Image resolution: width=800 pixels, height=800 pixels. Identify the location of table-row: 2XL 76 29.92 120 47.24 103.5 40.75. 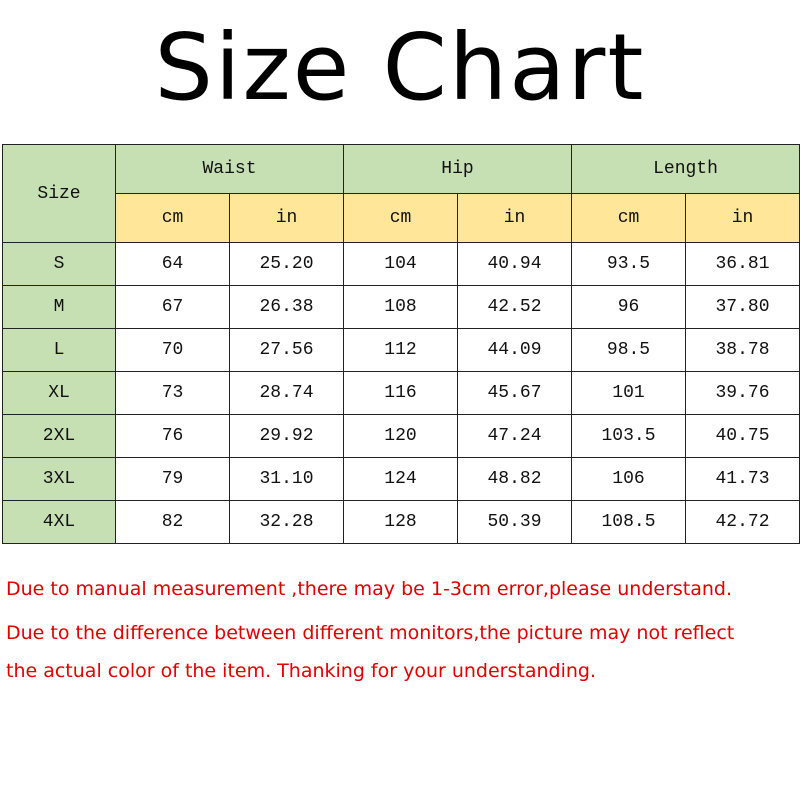
(401, 436).